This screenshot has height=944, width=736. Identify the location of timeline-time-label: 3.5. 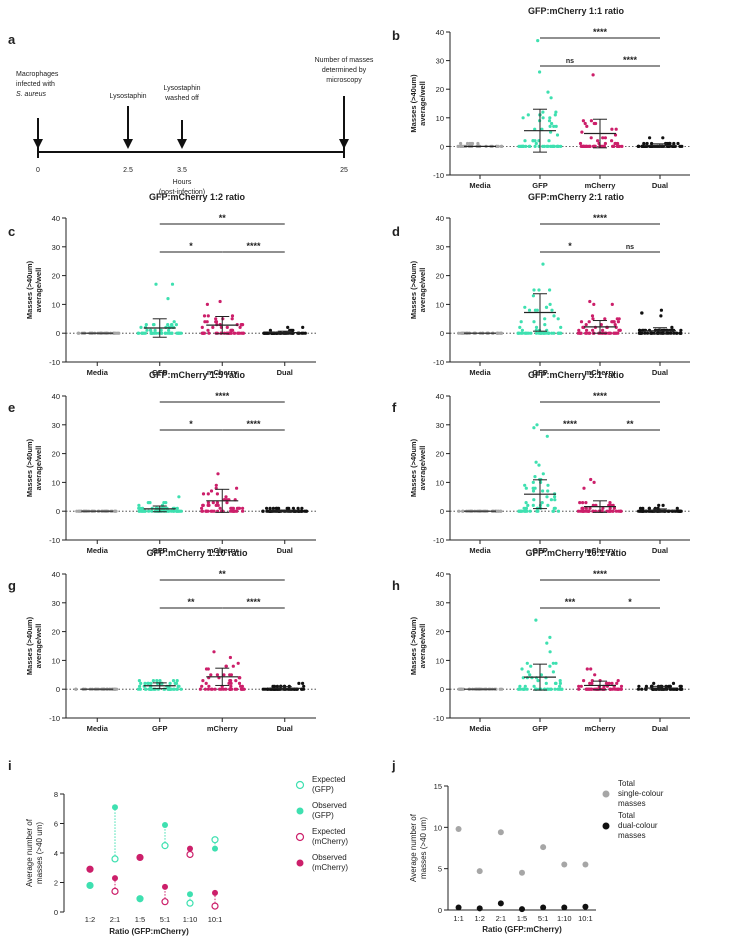
(182, 170).